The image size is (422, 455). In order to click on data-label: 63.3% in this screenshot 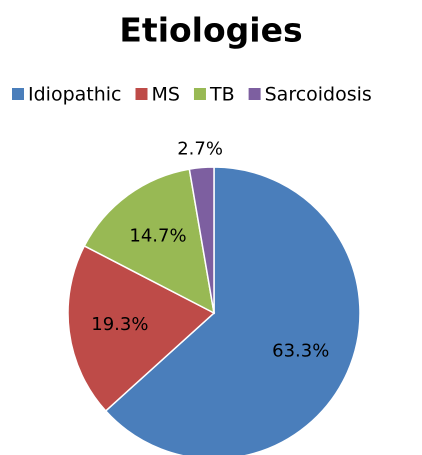, I will do `click(300, 351)`.